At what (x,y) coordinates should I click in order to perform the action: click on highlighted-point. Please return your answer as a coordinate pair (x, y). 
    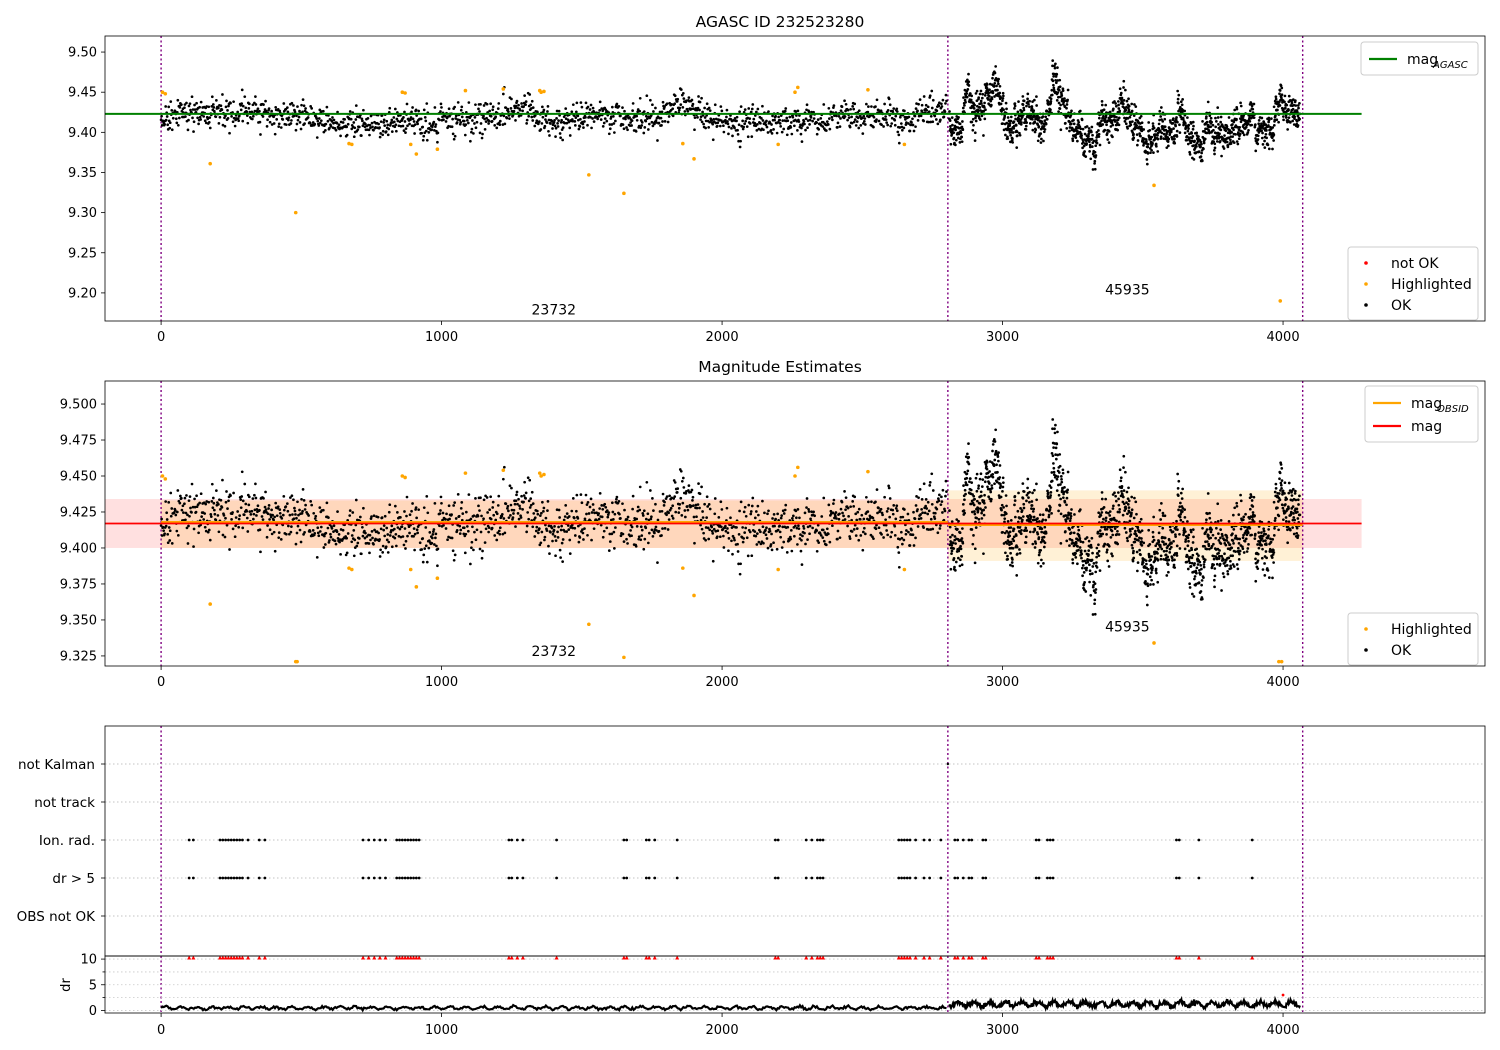
    Looking at the image, I should click on (402, 92).